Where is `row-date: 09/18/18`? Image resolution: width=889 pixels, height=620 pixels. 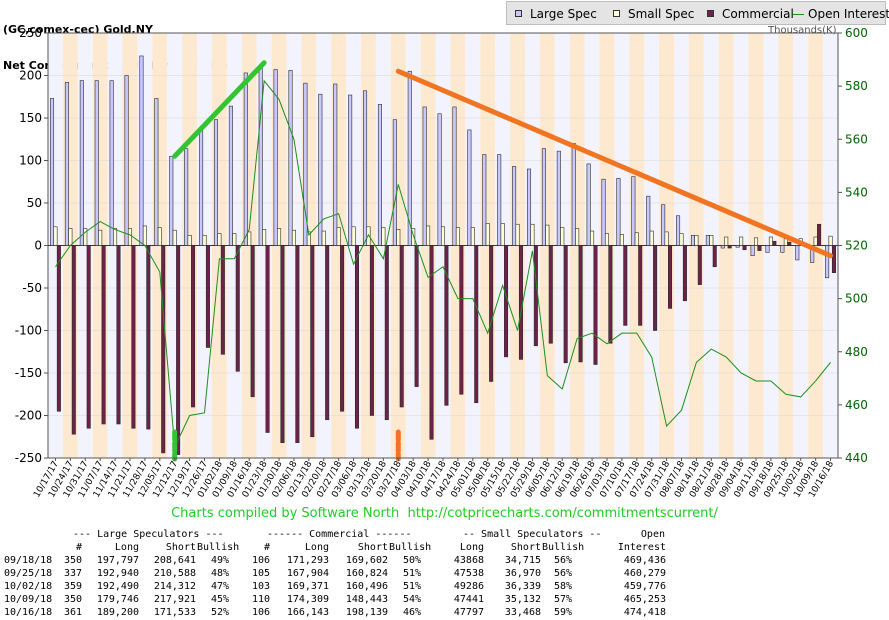
row-date: 09/18/18 is located at coordinates (28, 560).